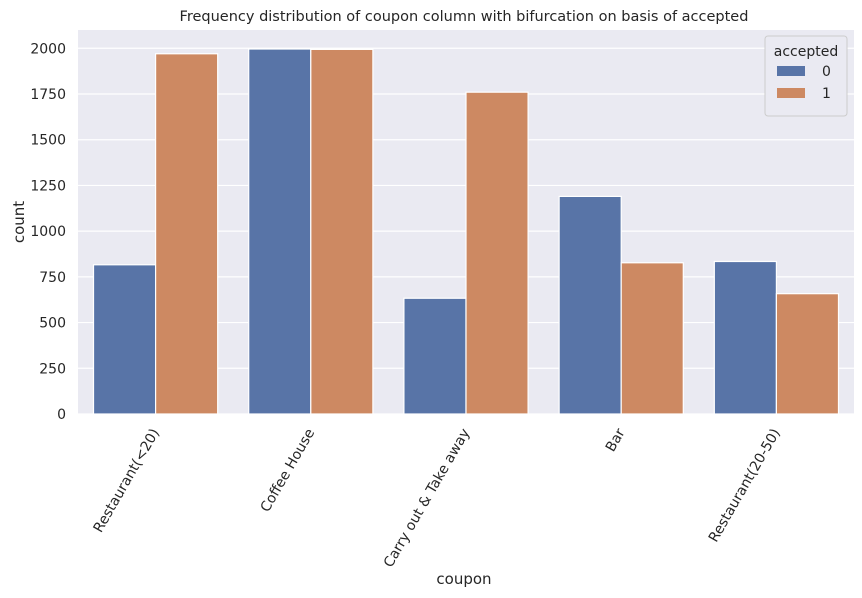 The height and width of the screenshot is (598, 862). What do you see at coordinates (48, 49) in the screenshot?
I see `y-tick-label: 2000` at bounding box center [48, 49].